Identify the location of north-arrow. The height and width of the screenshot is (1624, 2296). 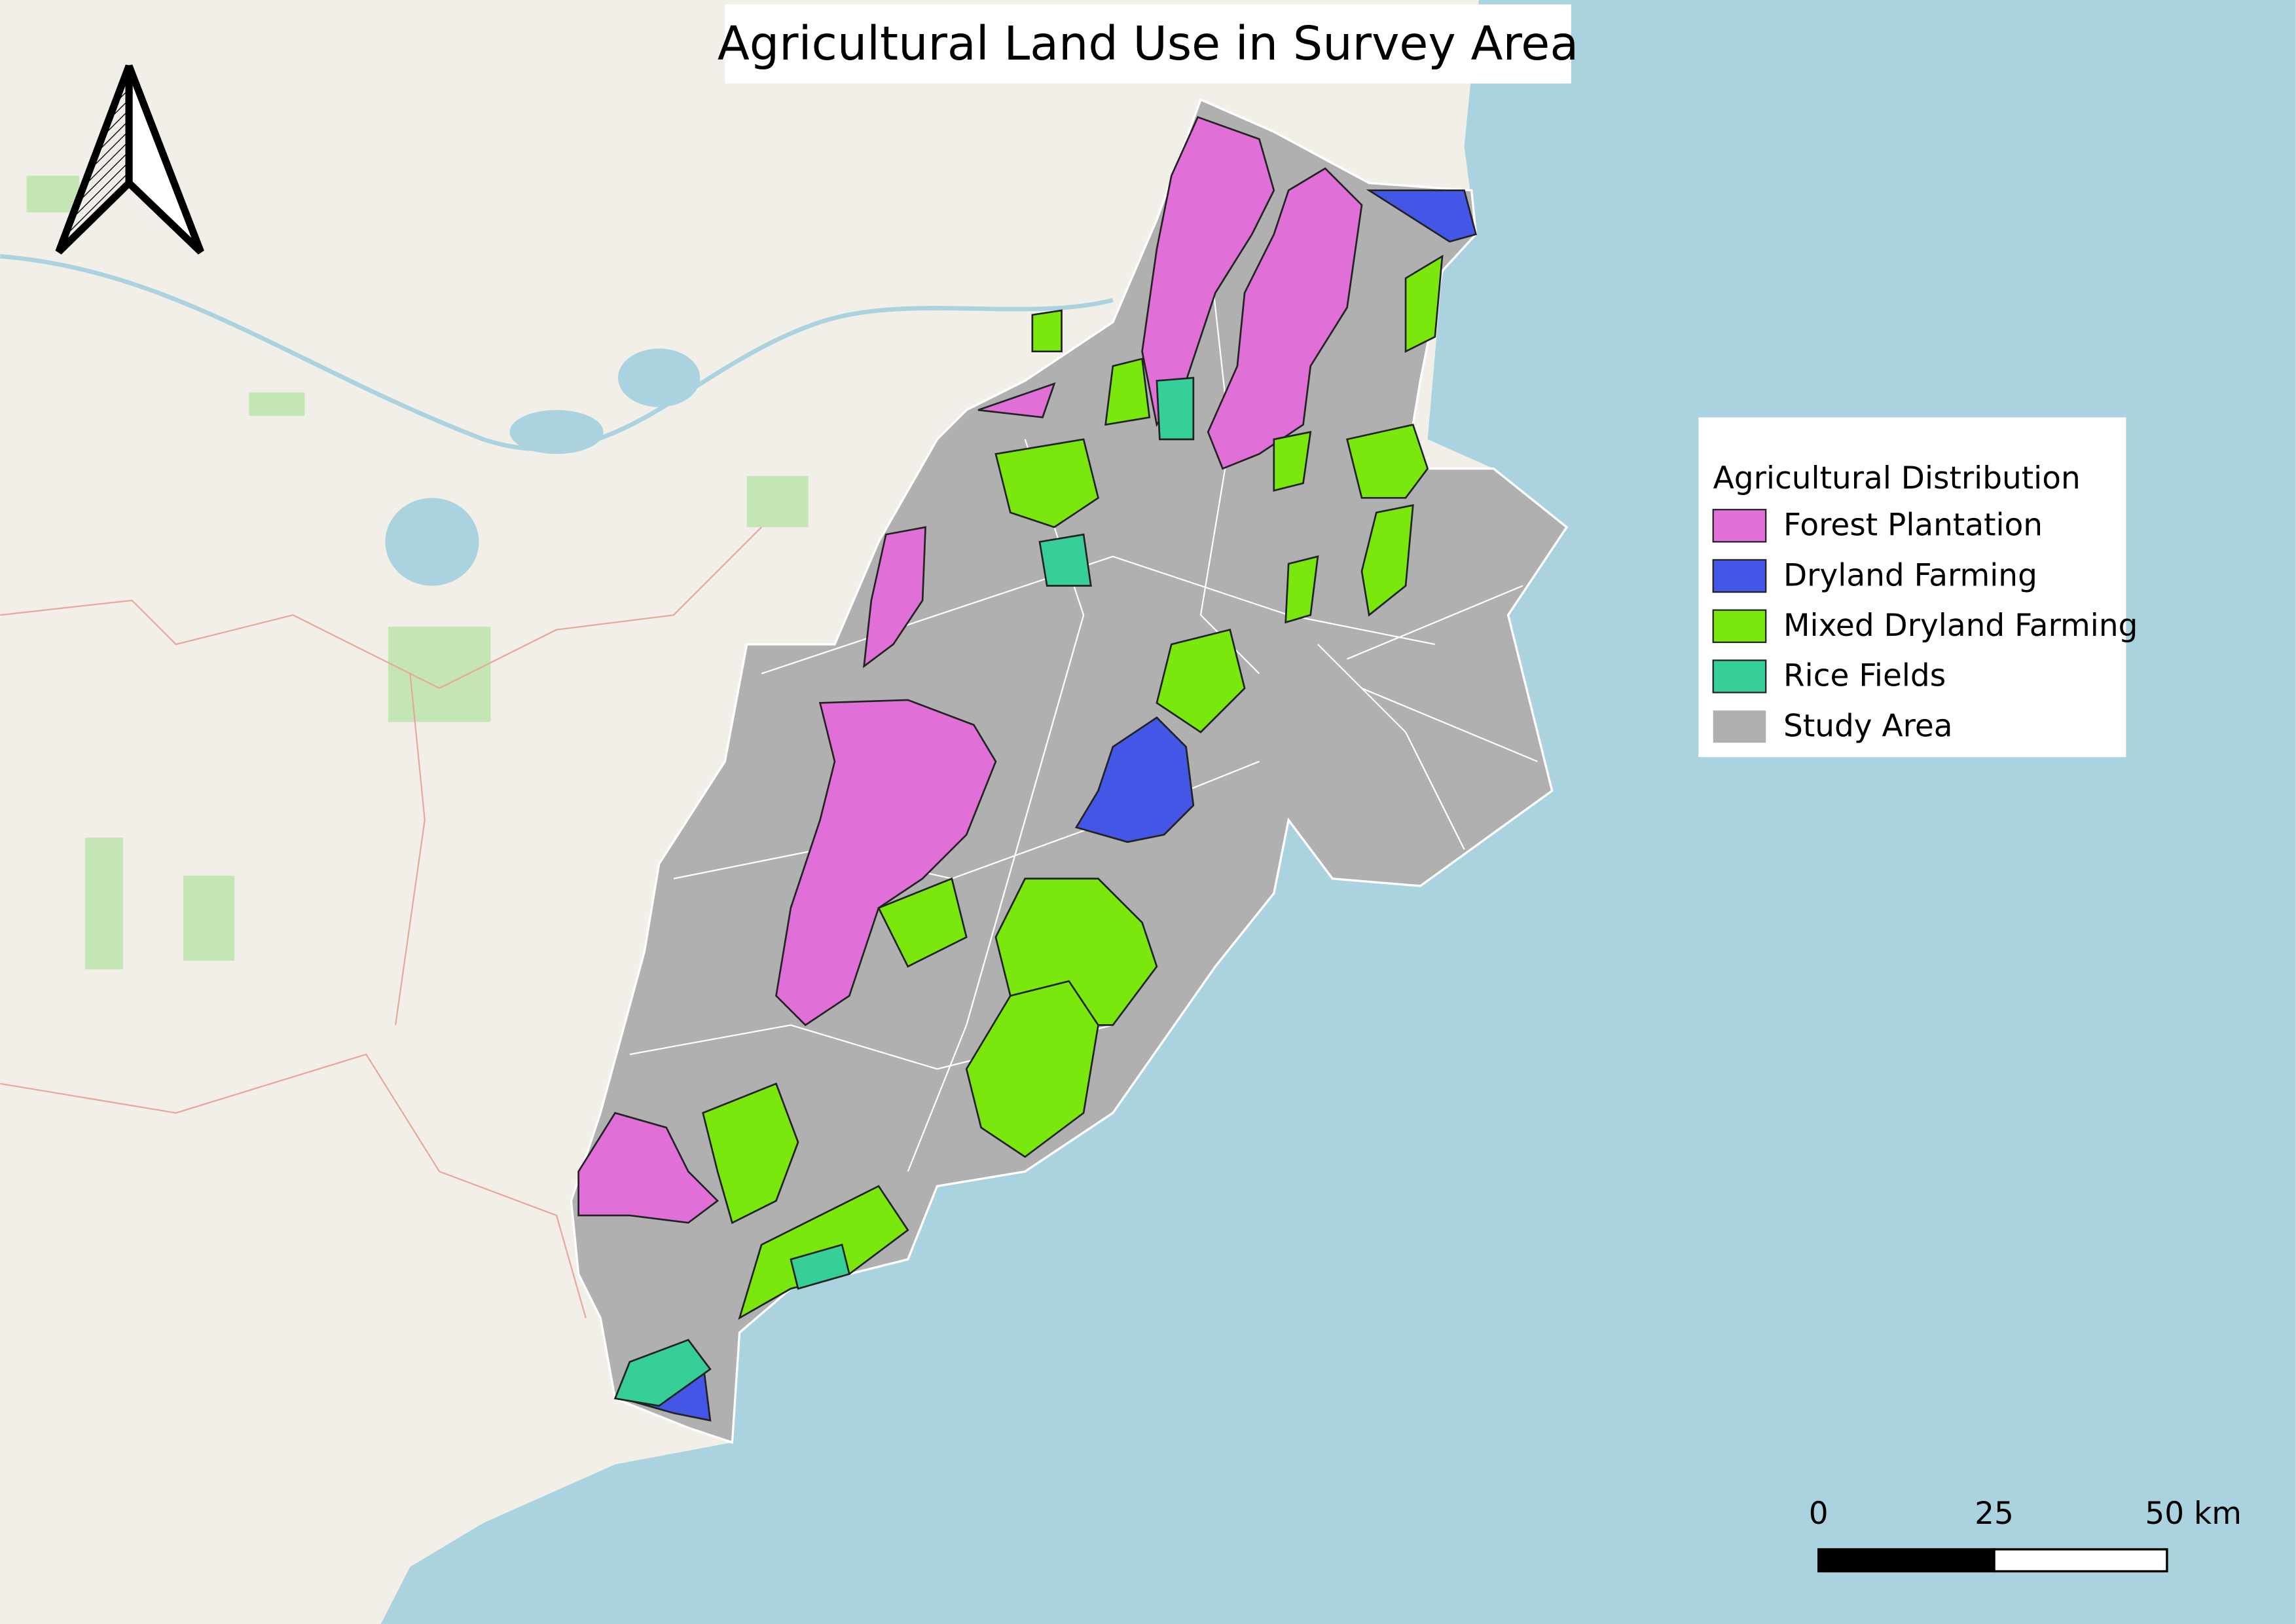
(129, 159).